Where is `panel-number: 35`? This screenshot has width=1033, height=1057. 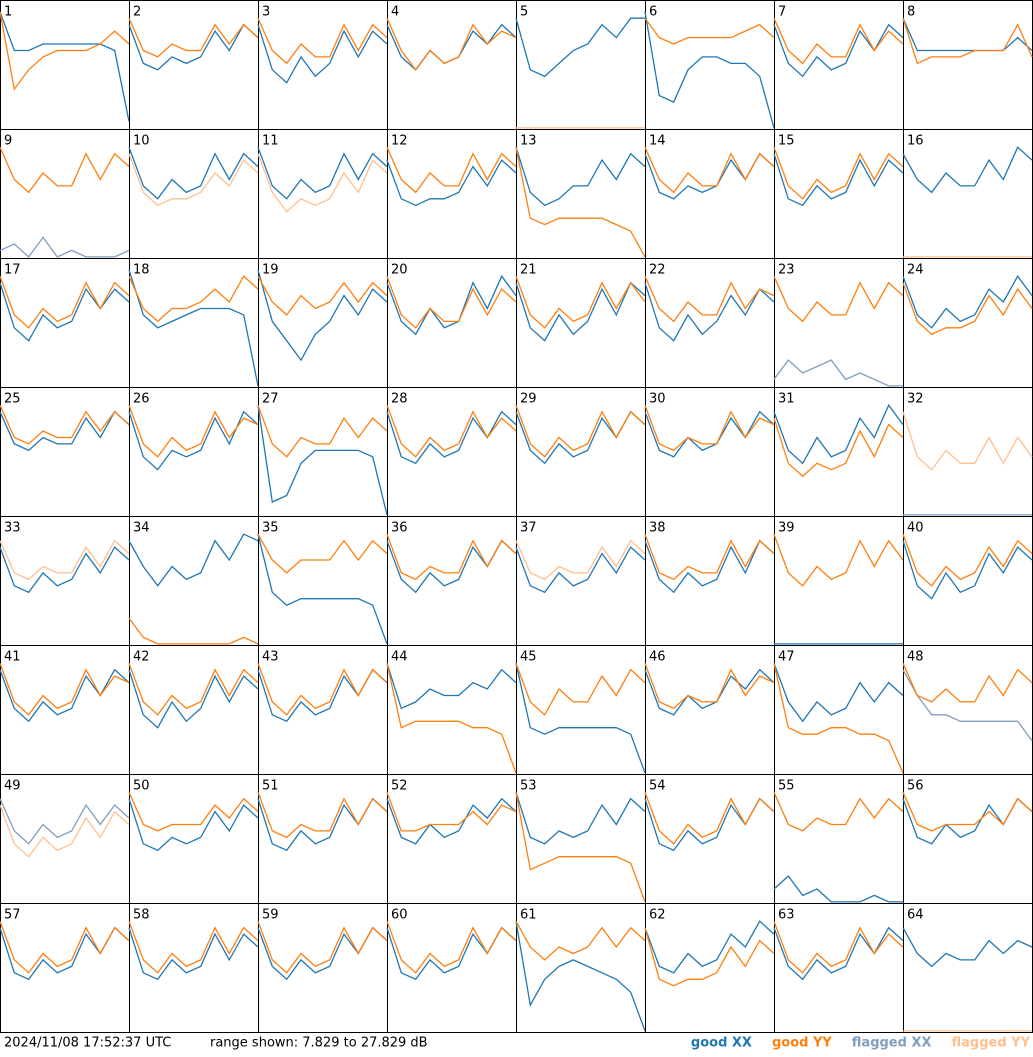
panel-number: 35 is located at coordinates (270, 528).